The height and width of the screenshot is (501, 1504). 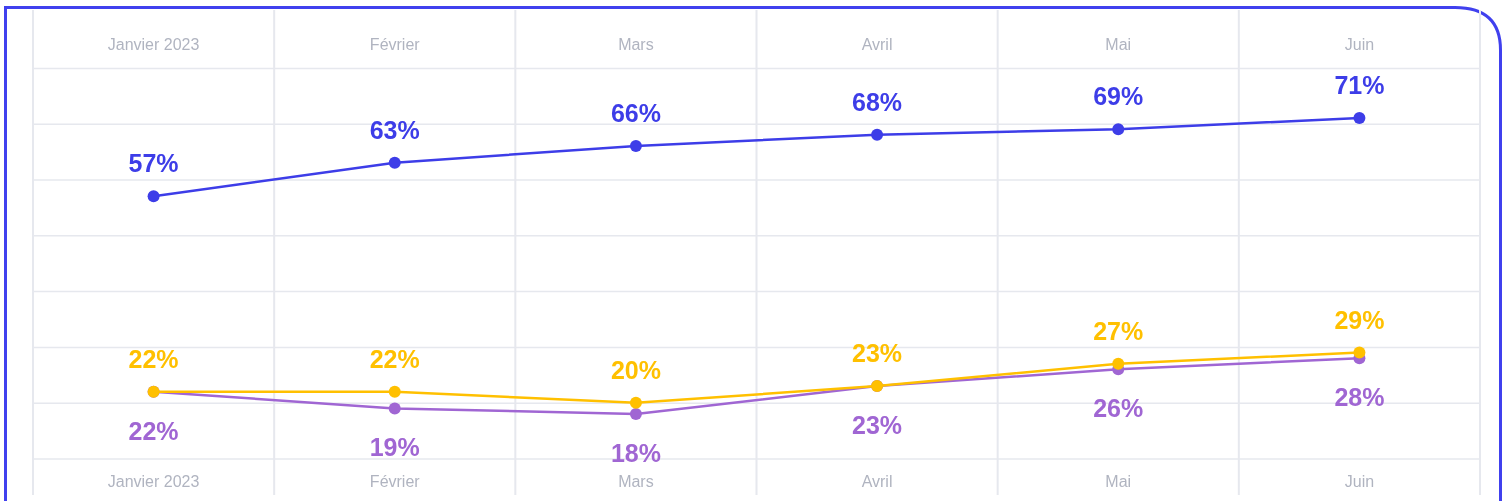 I want to click on data-label: 28%, so click(x=1359, y=397).